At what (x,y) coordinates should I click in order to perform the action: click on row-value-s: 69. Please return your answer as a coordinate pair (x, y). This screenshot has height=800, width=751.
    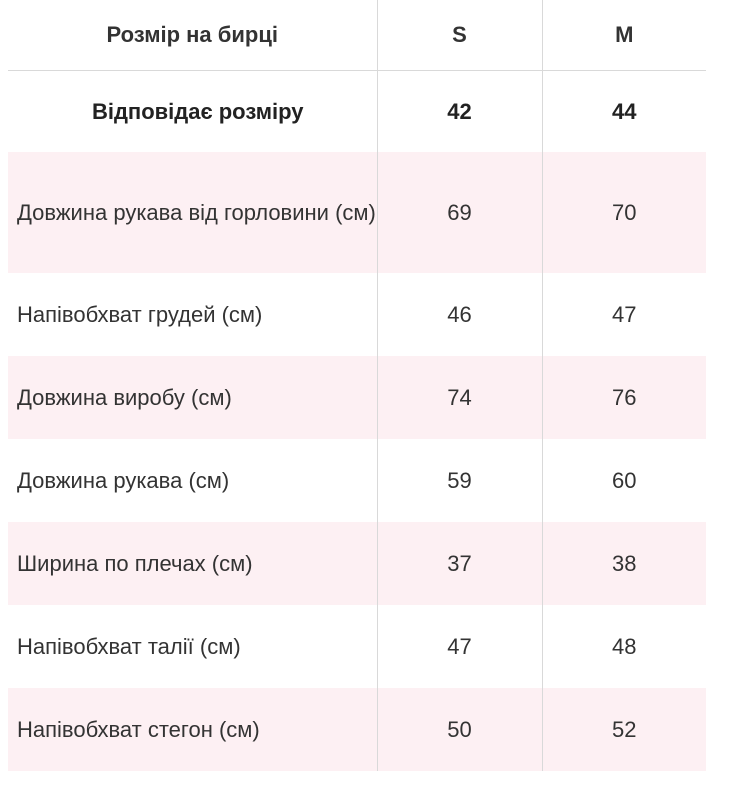
    Looking at the image, I should click on (459, 212).